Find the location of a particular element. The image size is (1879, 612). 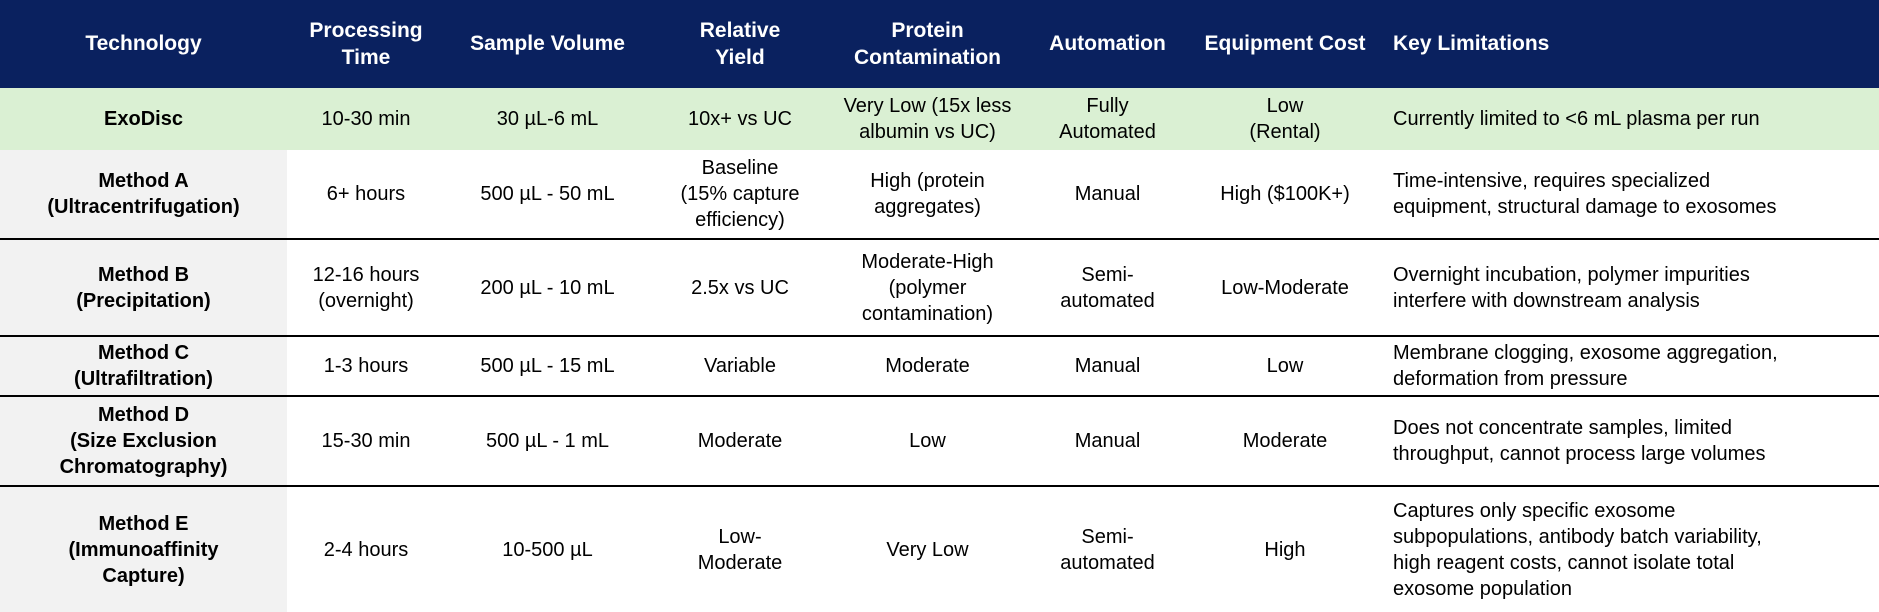

header-cell-relative-yield: Relative Yield is located at coordinates (740, 44).